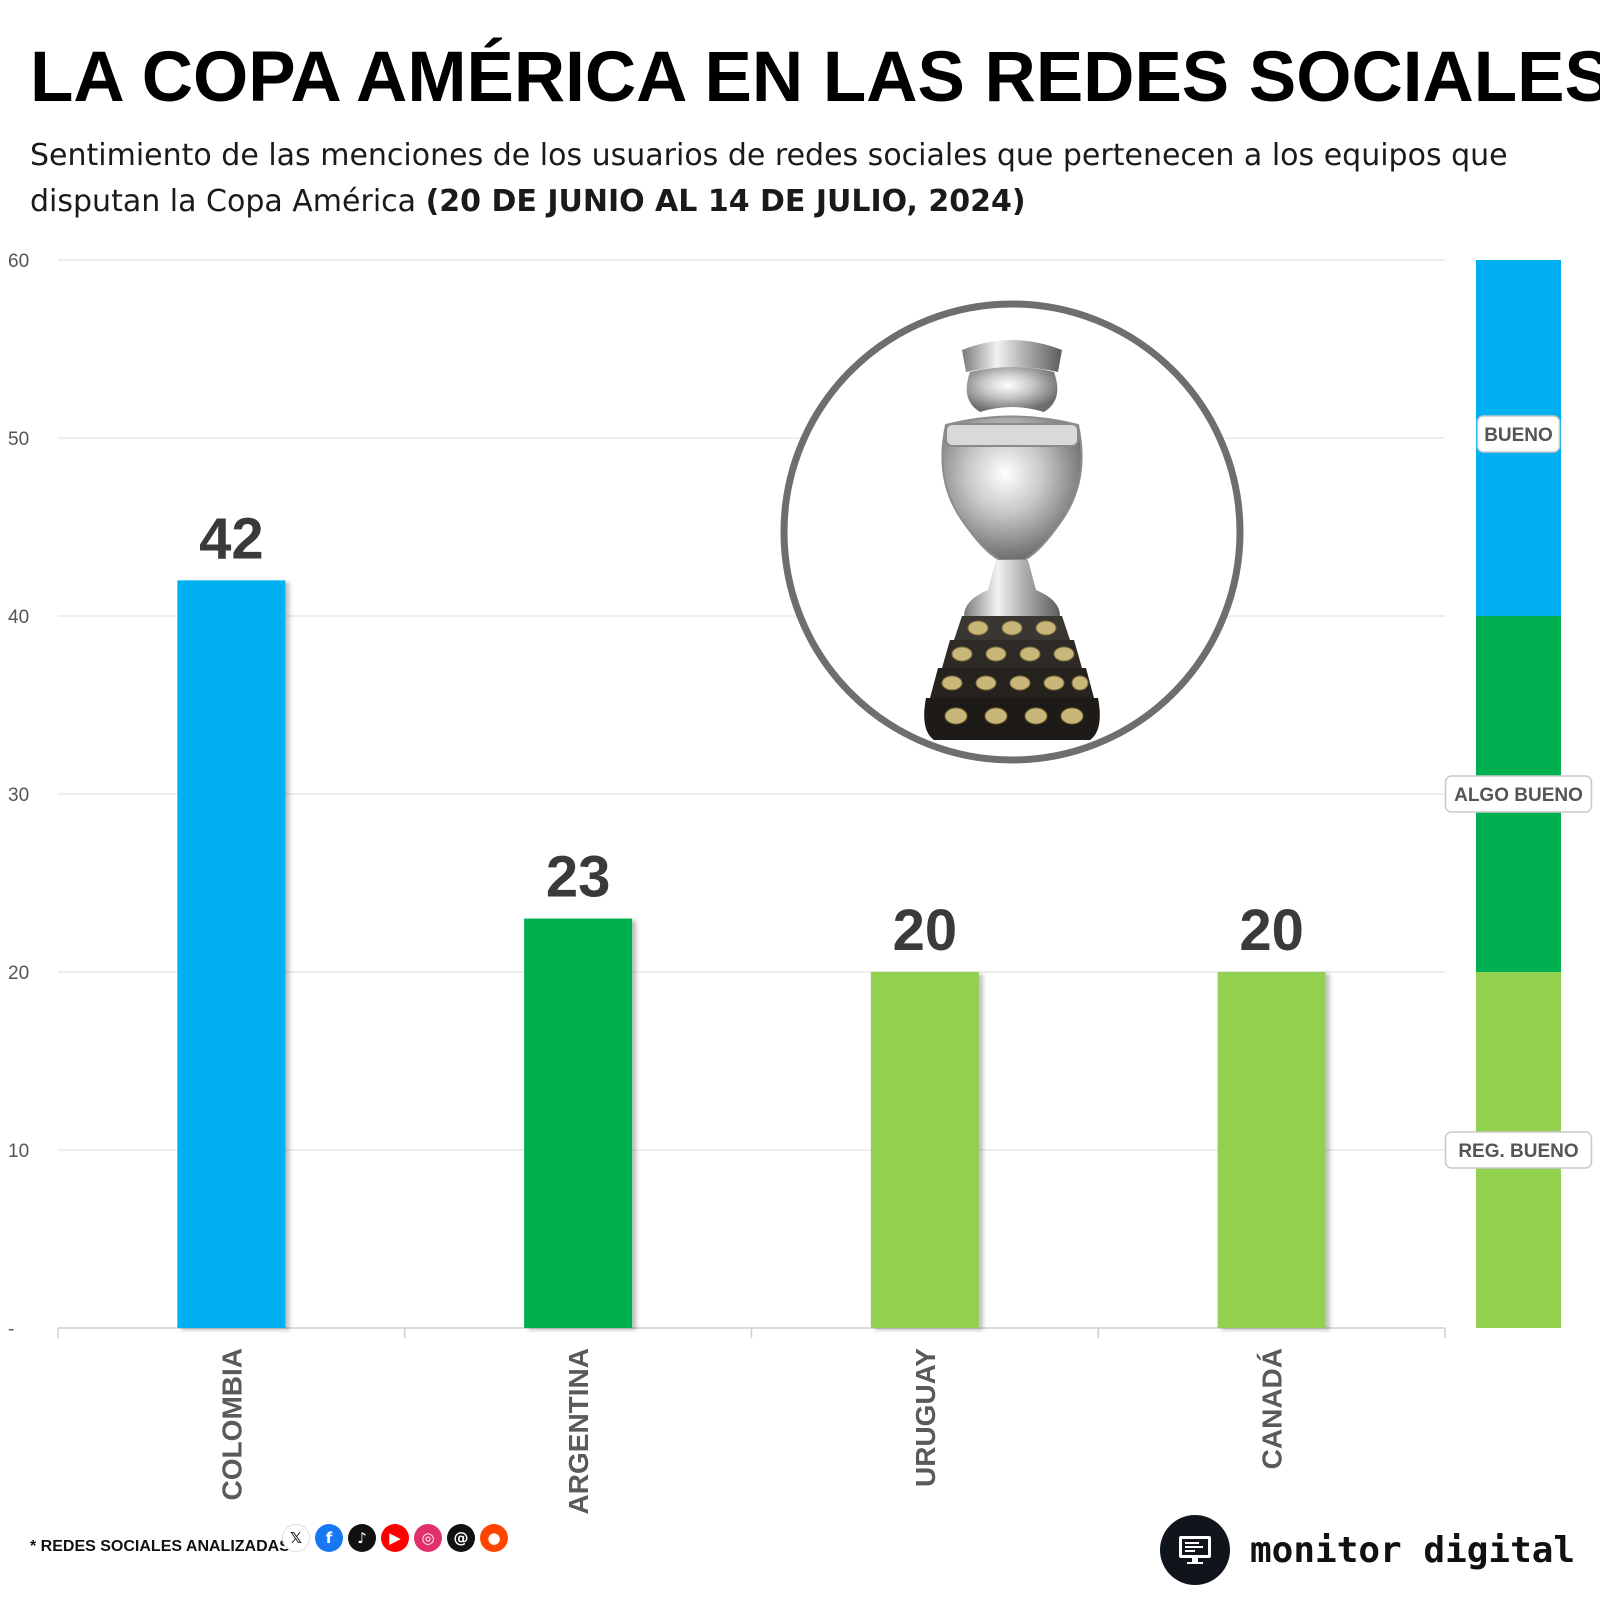 The width and height of the screenshot is (1600, 1600). I want to click on x-icon: 𝕏, so click(296, 1538).